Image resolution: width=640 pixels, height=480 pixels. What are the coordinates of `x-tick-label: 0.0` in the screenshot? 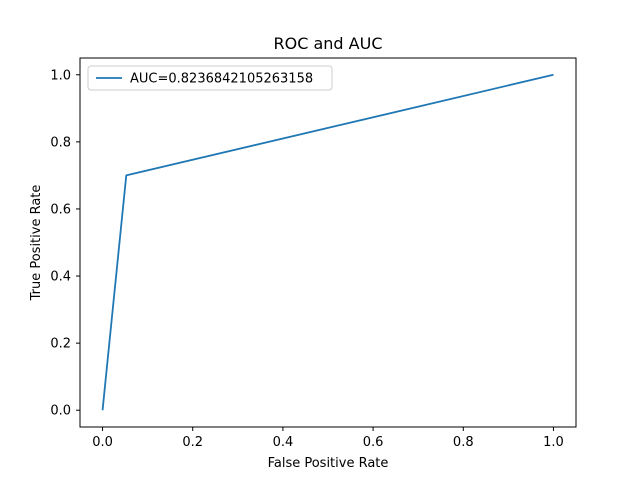 It's located at (102, 442).